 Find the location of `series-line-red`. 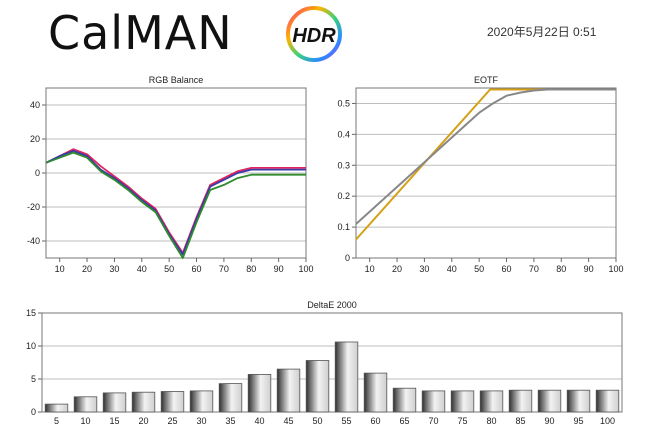

series-line-red is located at coordinates (175, 201).